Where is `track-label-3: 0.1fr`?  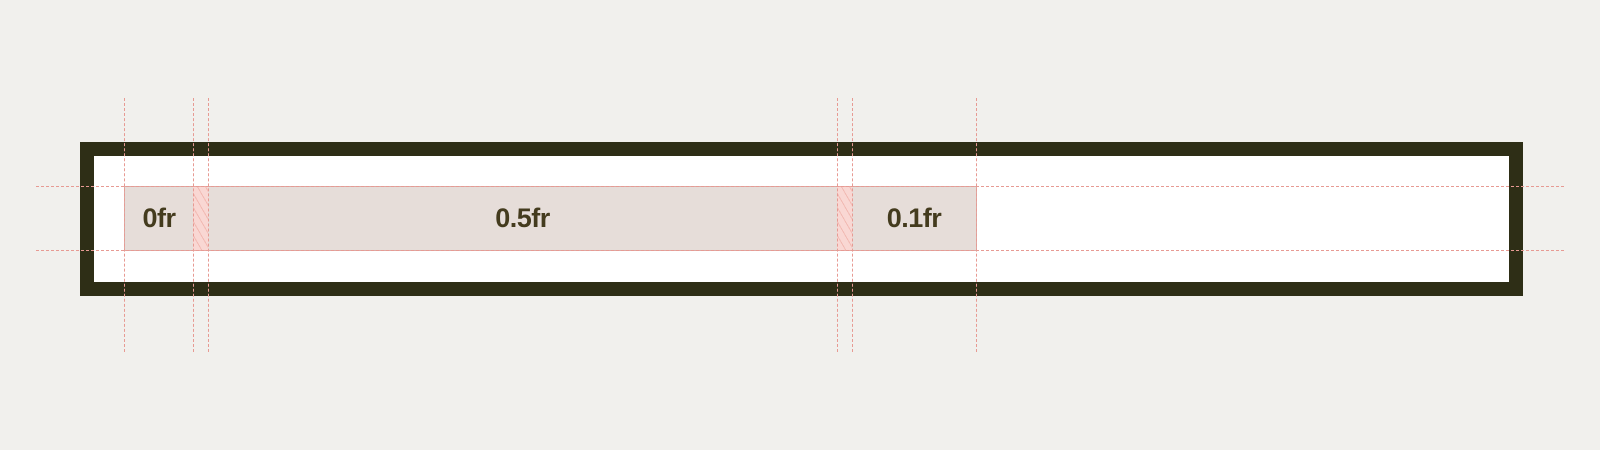 track-label-3: 0.1fr is located at coordinates (914, 218).